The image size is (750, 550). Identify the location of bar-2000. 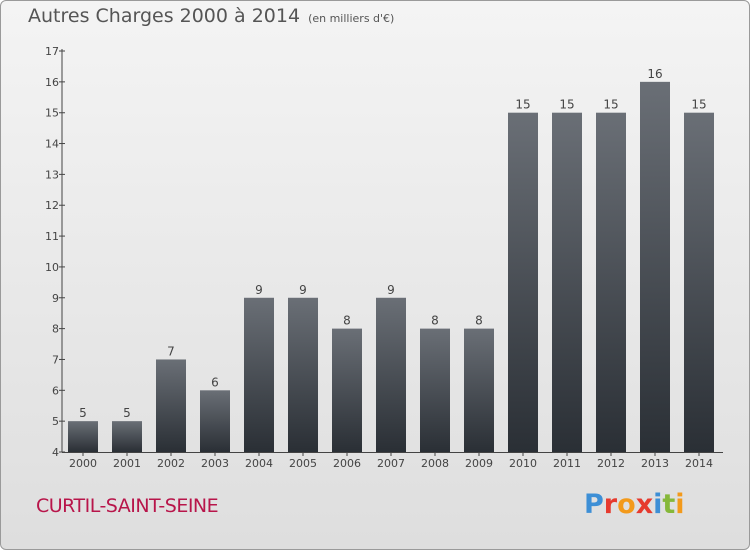
(83, 436).